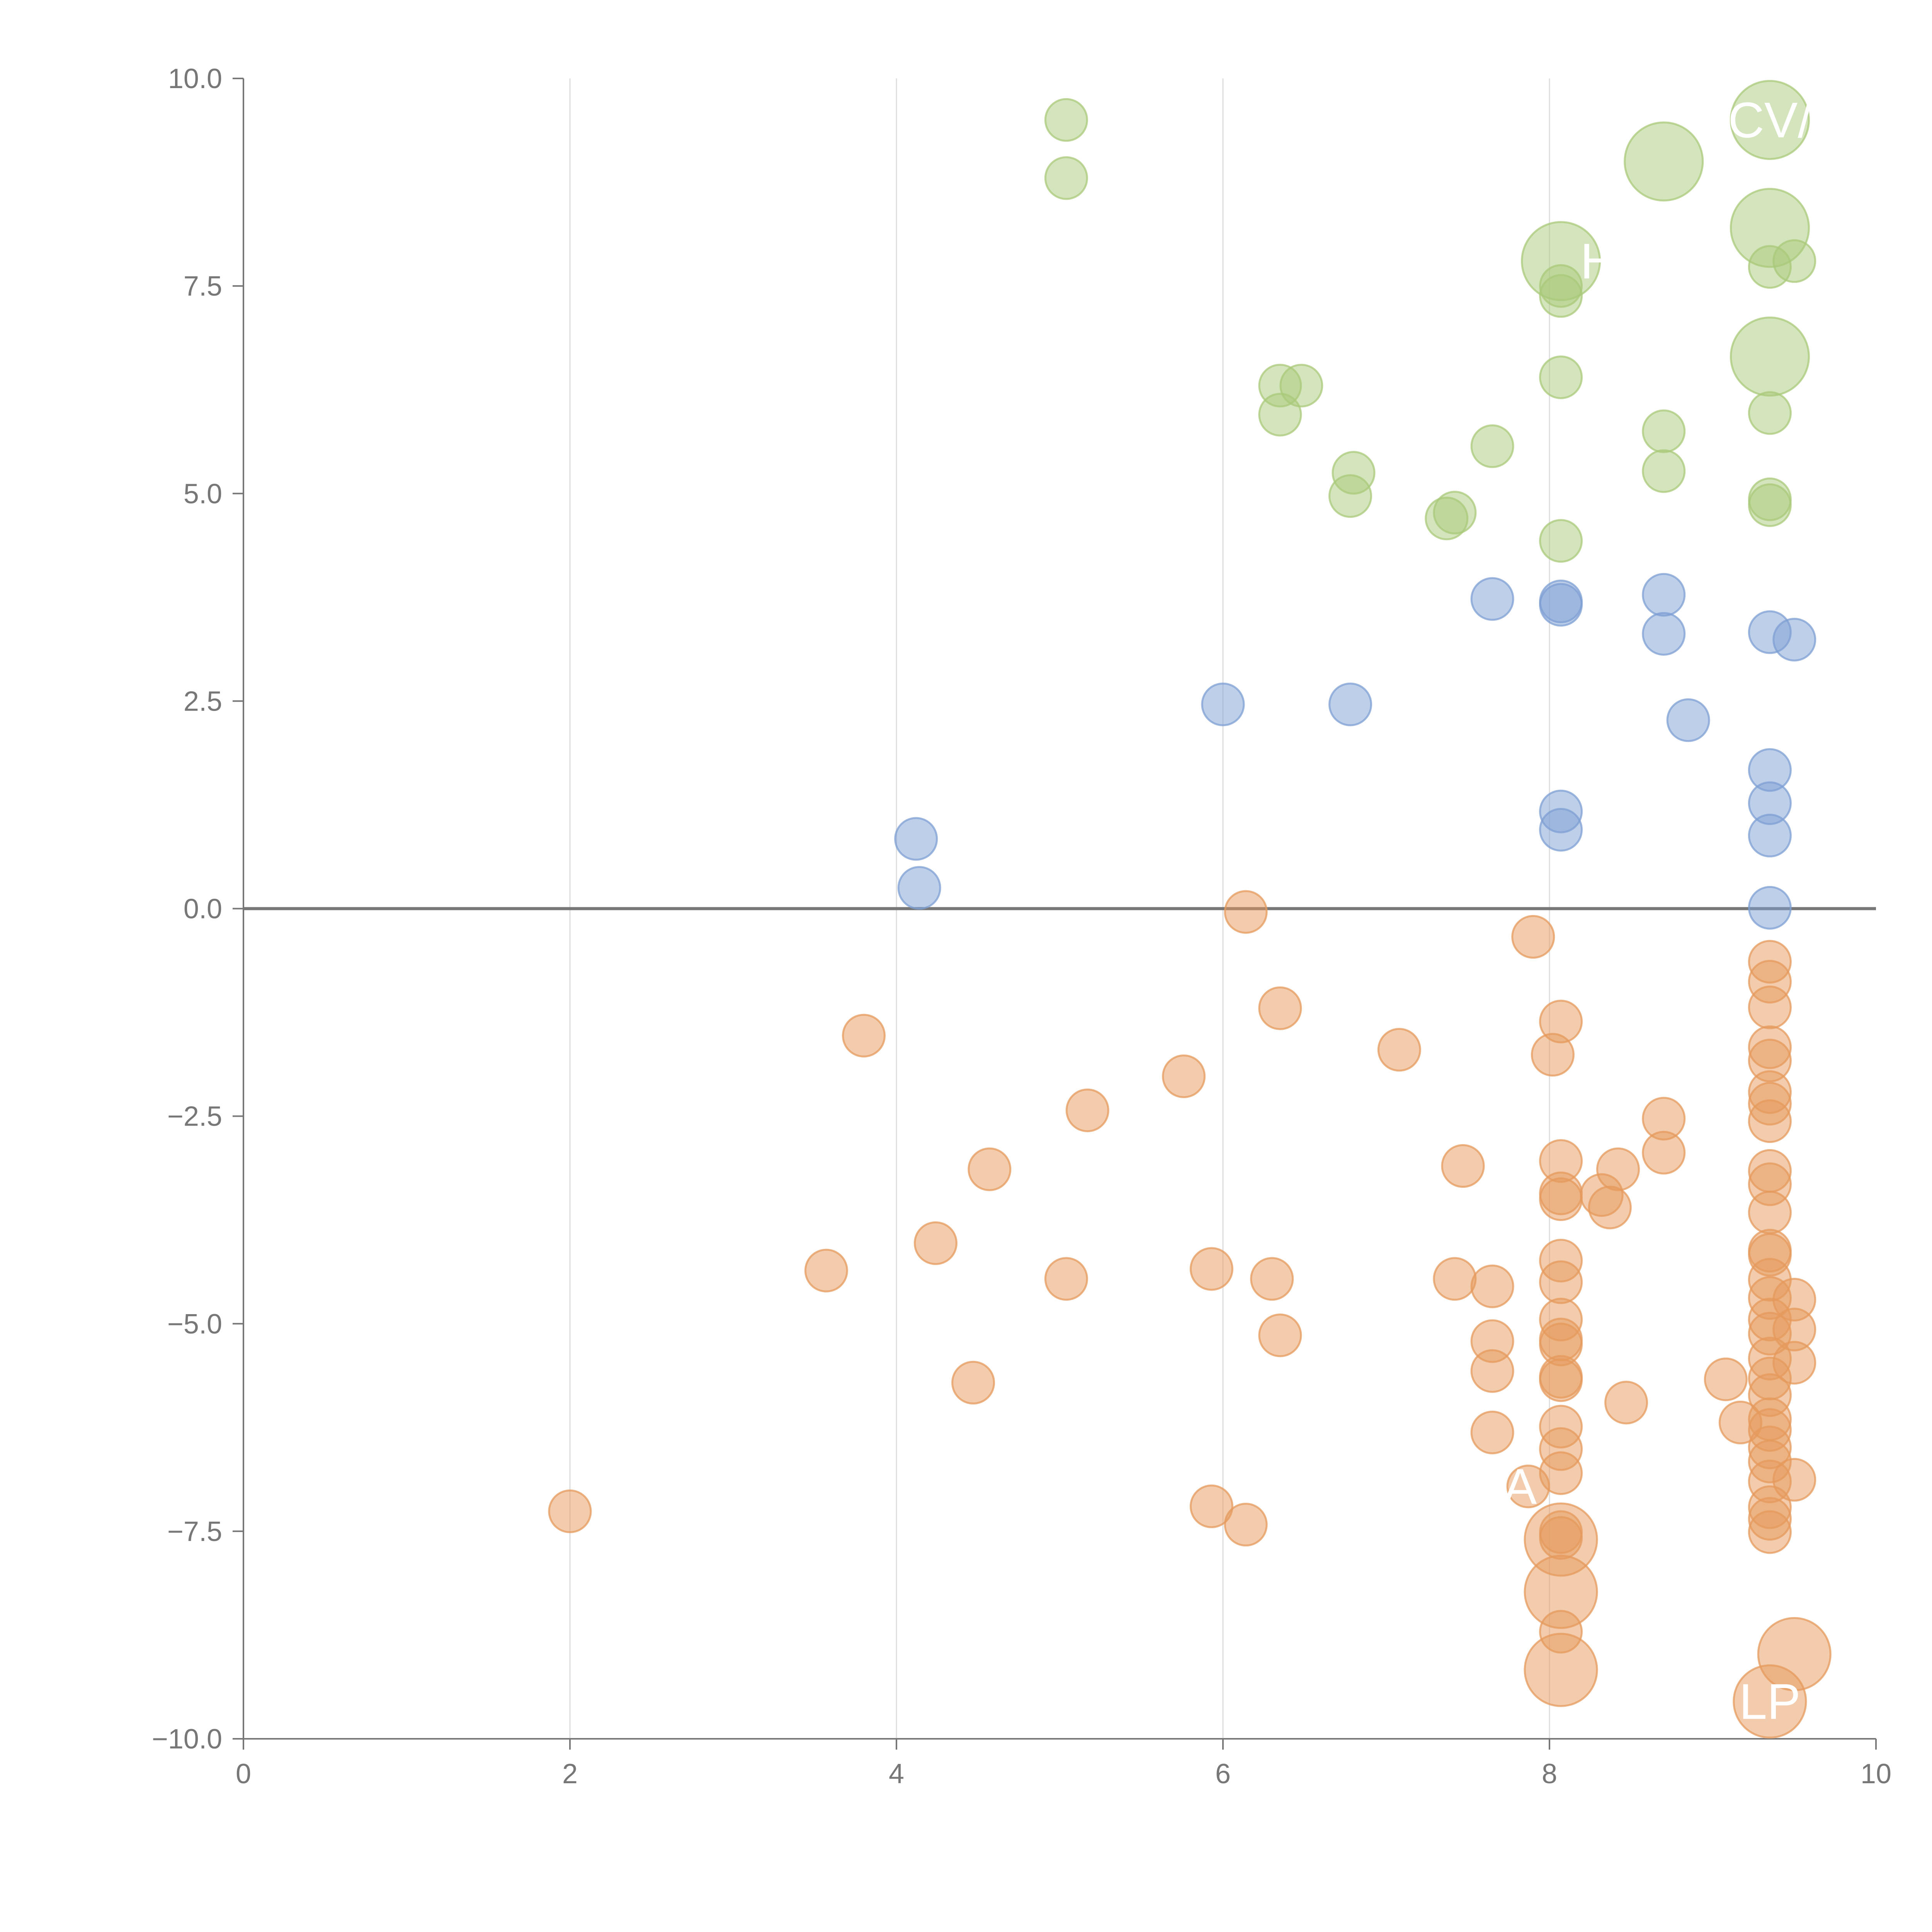 The image size is (1932, 1932). I want to click on point-label: CV/, so click(1770, 120).